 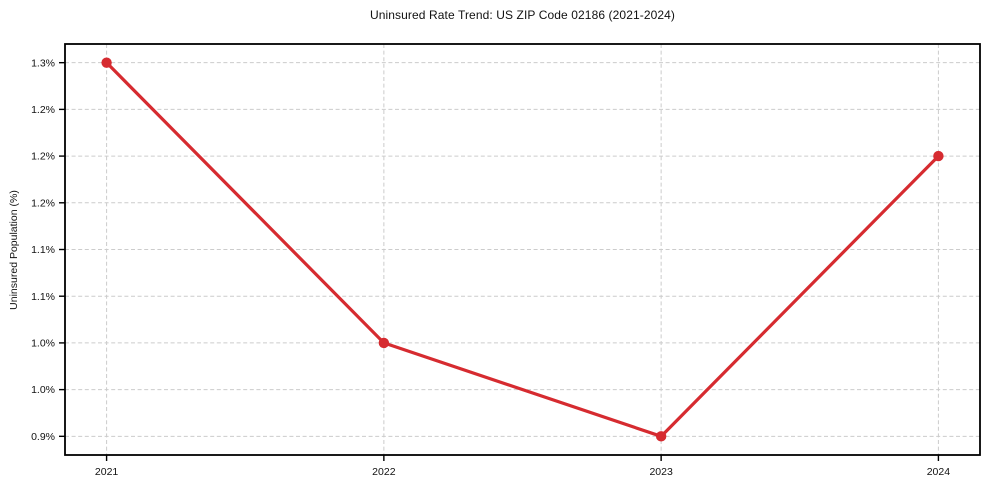 I want to click on y-tick-label: 1.3%, so click(x=43, y=63).